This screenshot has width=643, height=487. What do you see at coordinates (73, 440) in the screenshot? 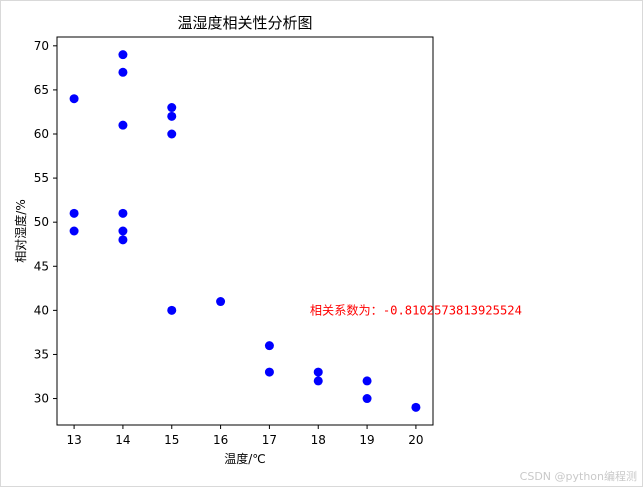
I see `x-tick-label-13: 13` at bounding box center [73, 440].